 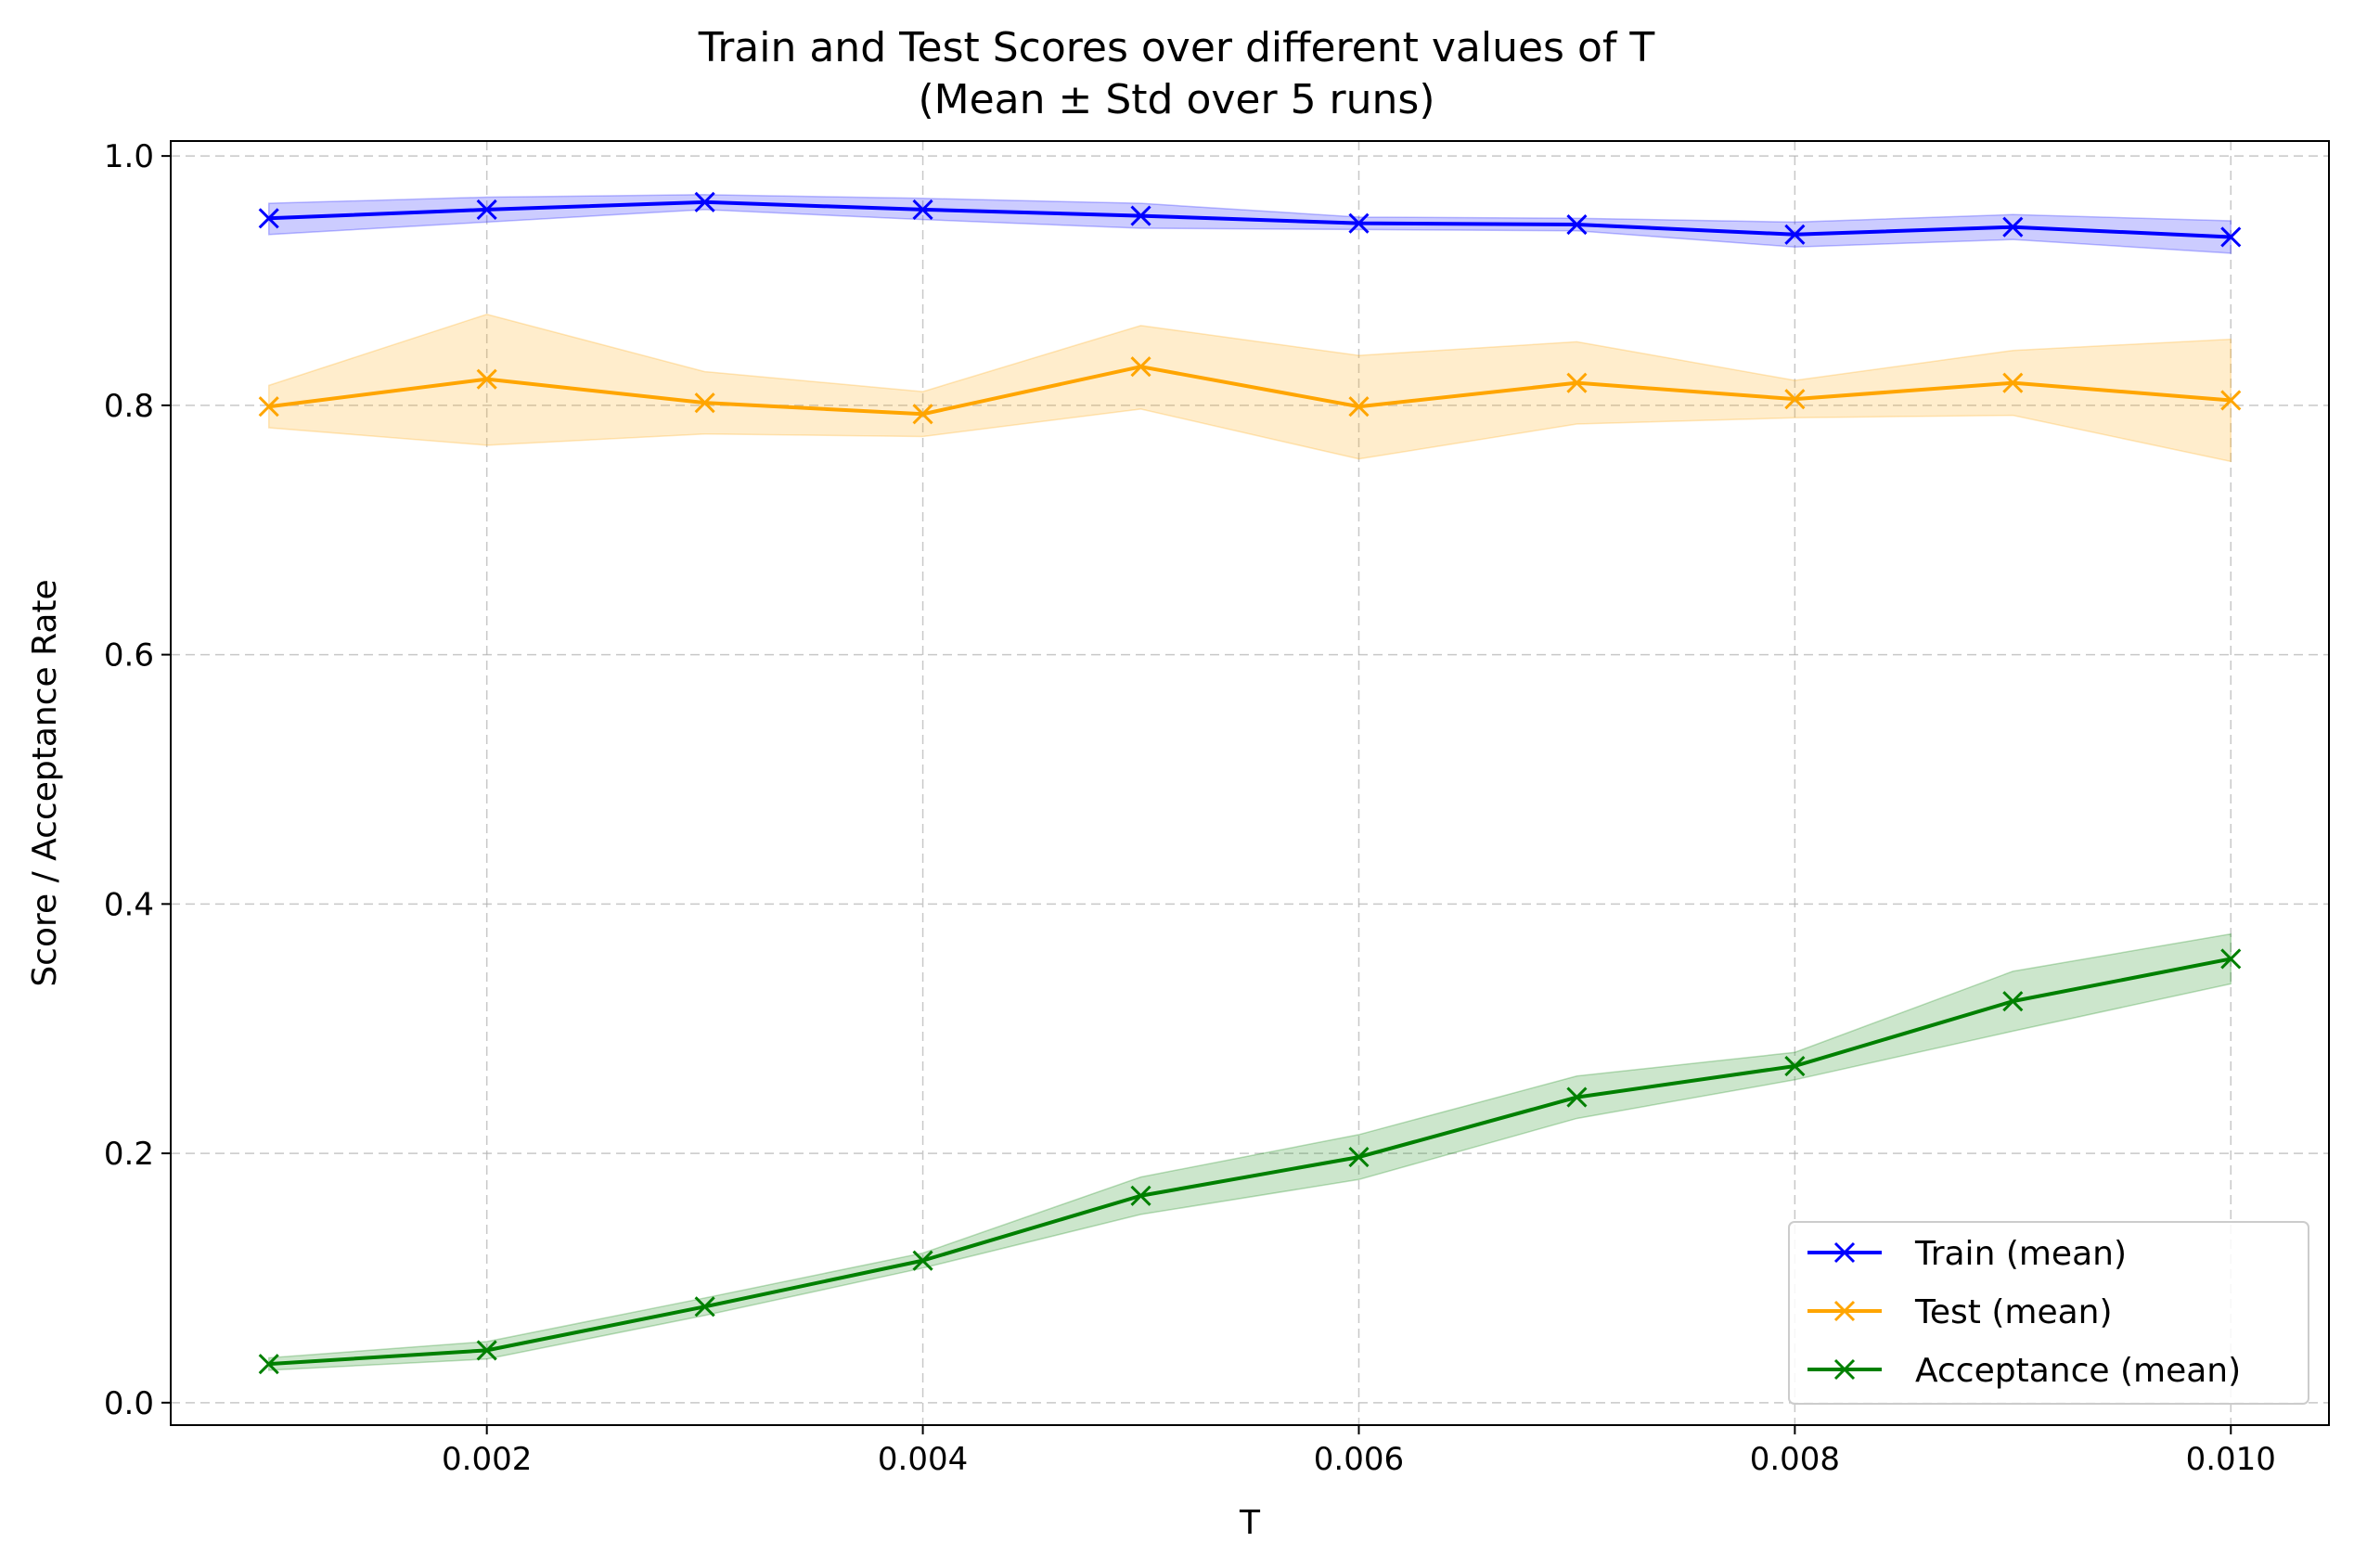 I want to click on train-mean-line, so click(x=1250, y=219).